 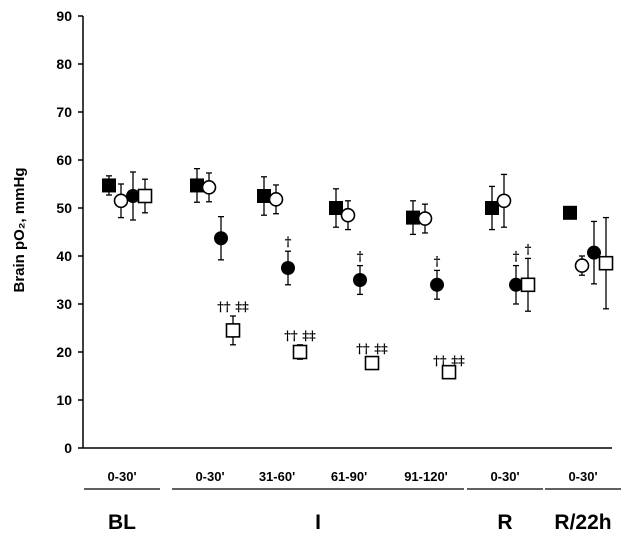 What do you see at coordinates (582, 522) in the screenshot?
I see `group-label: R/22h` at bounding box center [582, 522].